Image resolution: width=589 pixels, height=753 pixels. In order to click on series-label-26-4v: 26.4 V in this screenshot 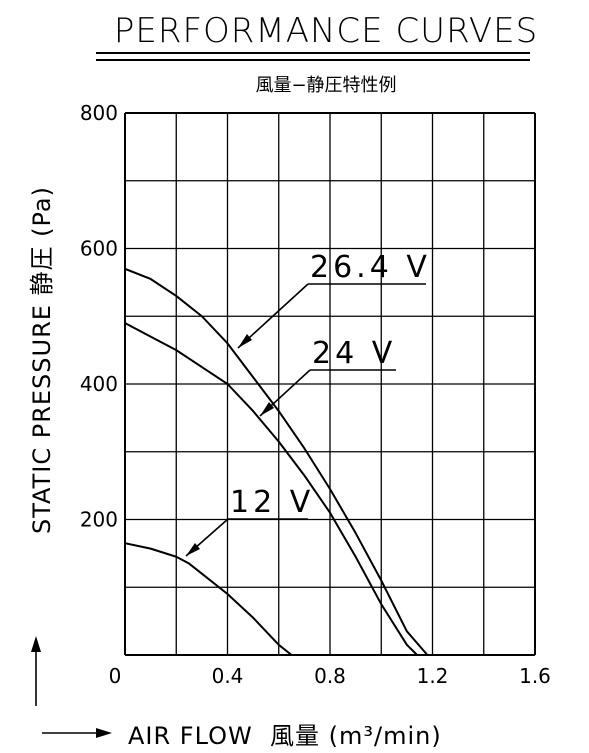, I will do `click(334, 299)`.